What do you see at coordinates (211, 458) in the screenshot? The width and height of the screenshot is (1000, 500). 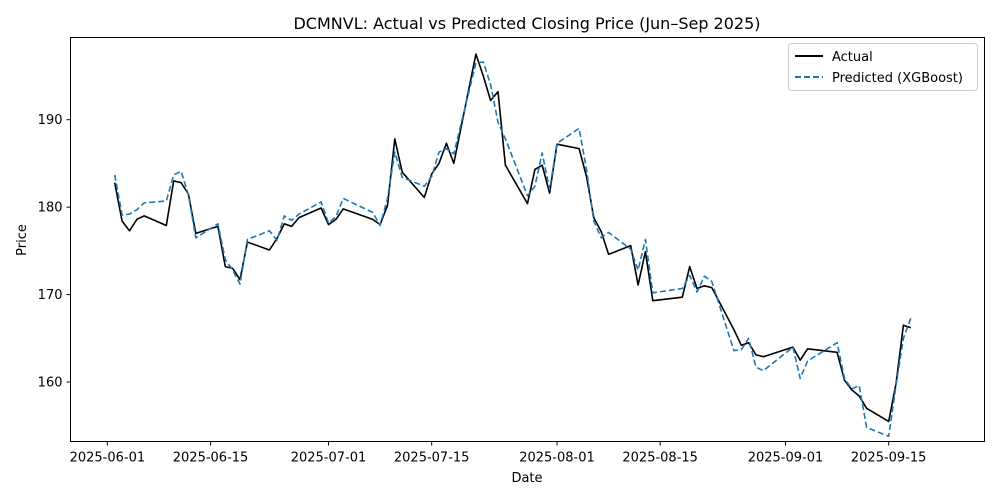 I see `x-tick-label: 2025-06-15` at bounding box center [211, 458].